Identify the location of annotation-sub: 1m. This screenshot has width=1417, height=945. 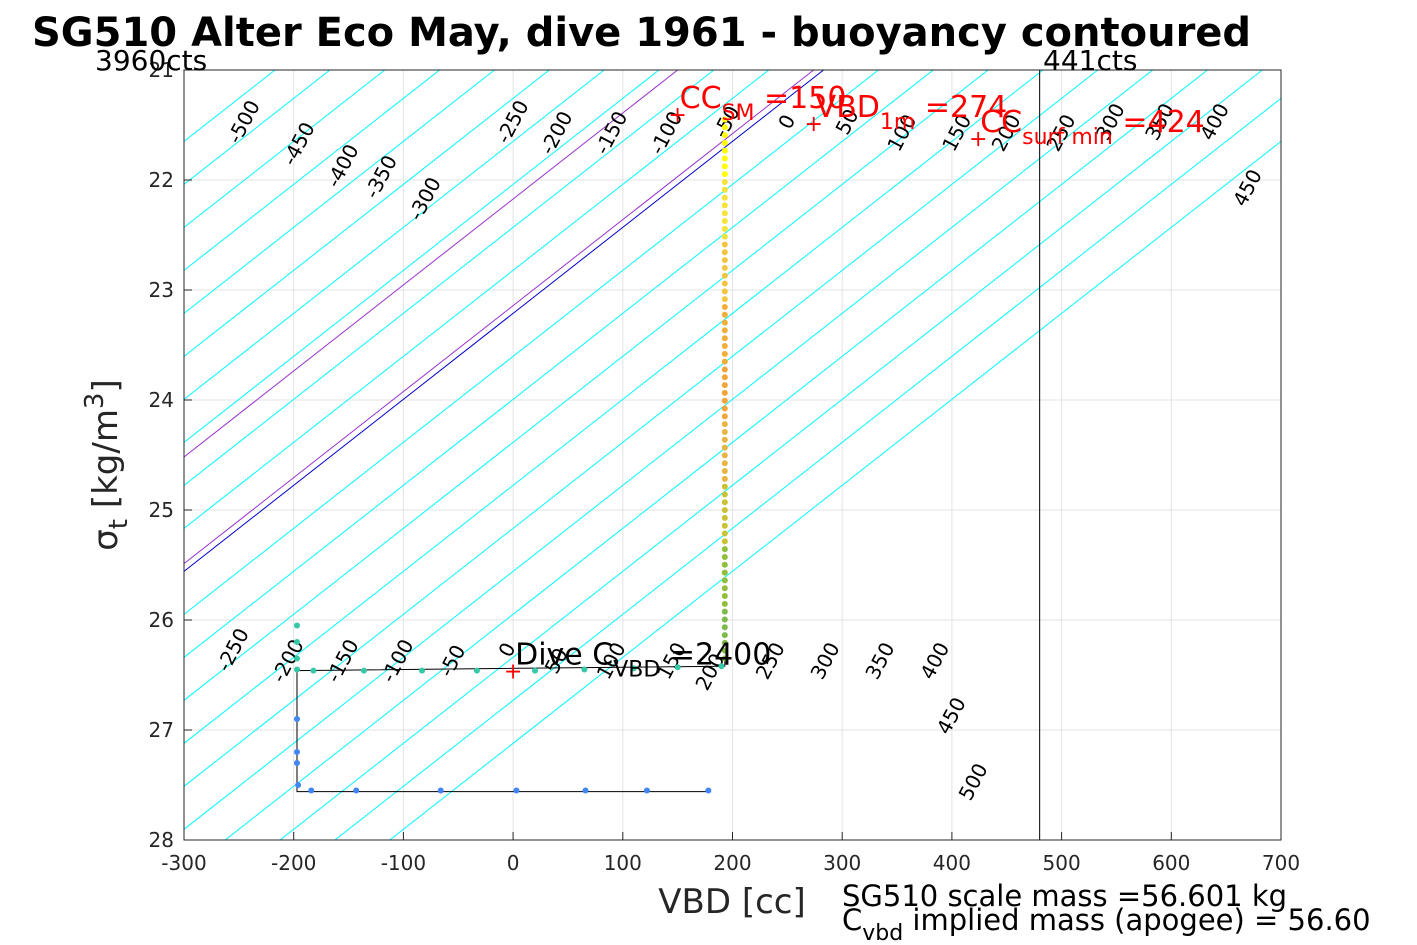
(897, 122).